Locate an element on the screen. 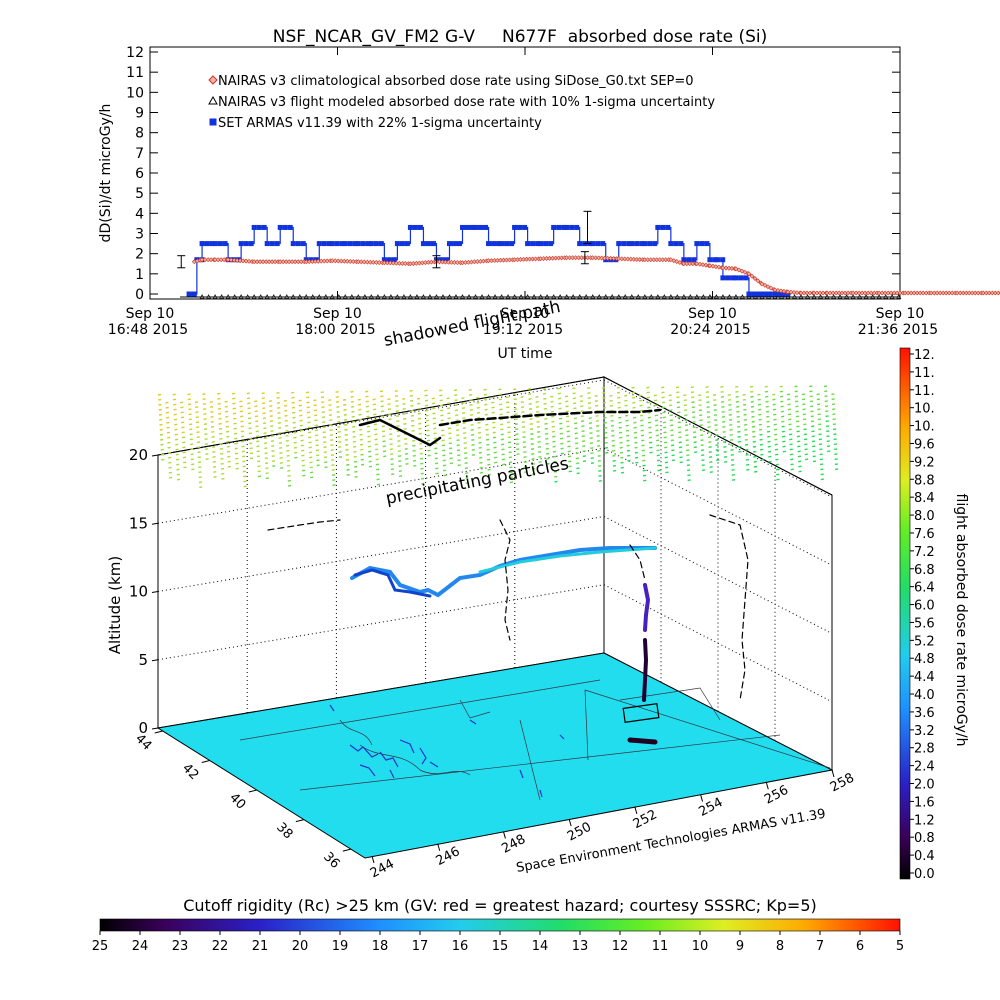 The height and width of the screenshot is (1000, 1000). dose-rate-colorbar-tick-label: 9.6 is located at coordinates (924, 444).